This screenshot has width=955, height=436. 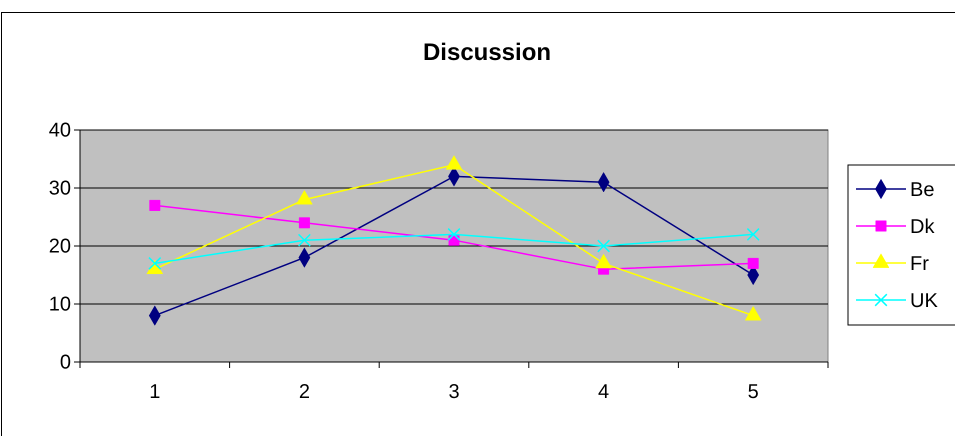 I want to click on y-tick-label: 10, so click(x=59, y=304).